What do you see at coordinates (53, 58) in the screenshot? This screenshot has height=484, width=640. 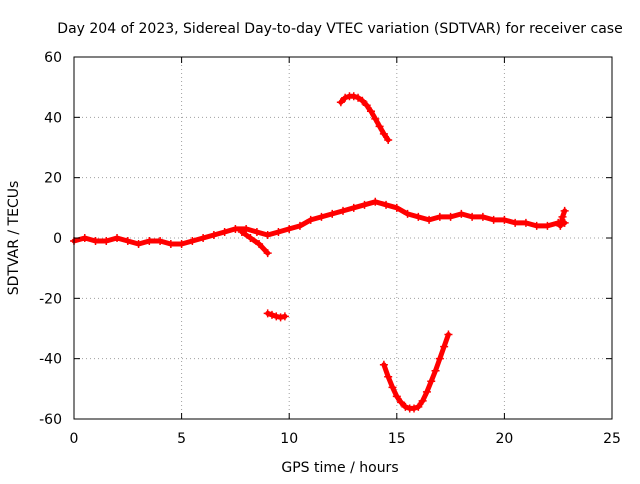 I see `y-tick-label: 60` at bounding box center [53, 58].